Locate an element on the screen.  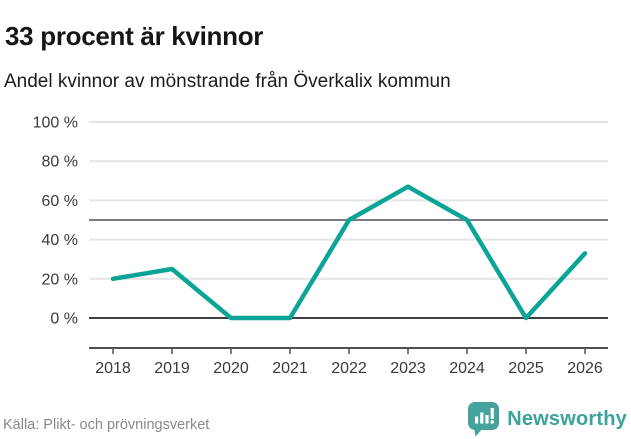
y-tick-label: 40 % is located at coordinates (60, 240).